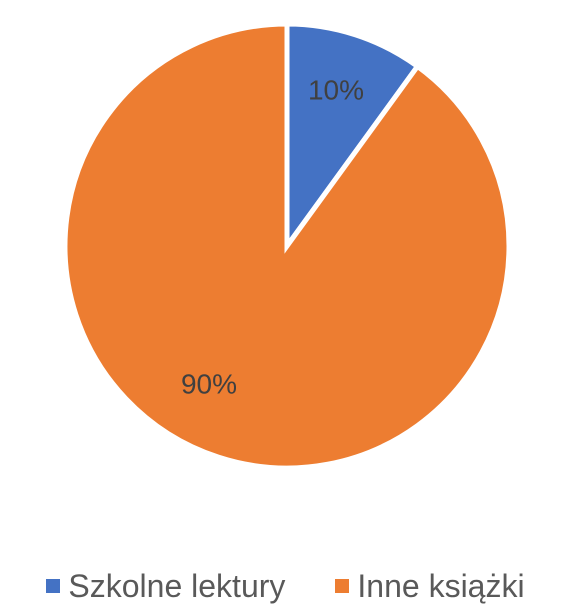 The height and width of the screenshot is (609, 571). What do you see at coordinates (209, 383) in the screenshot?
I see `data-label-inne-ksiazki: 90%` at bounding box center [209, 383].